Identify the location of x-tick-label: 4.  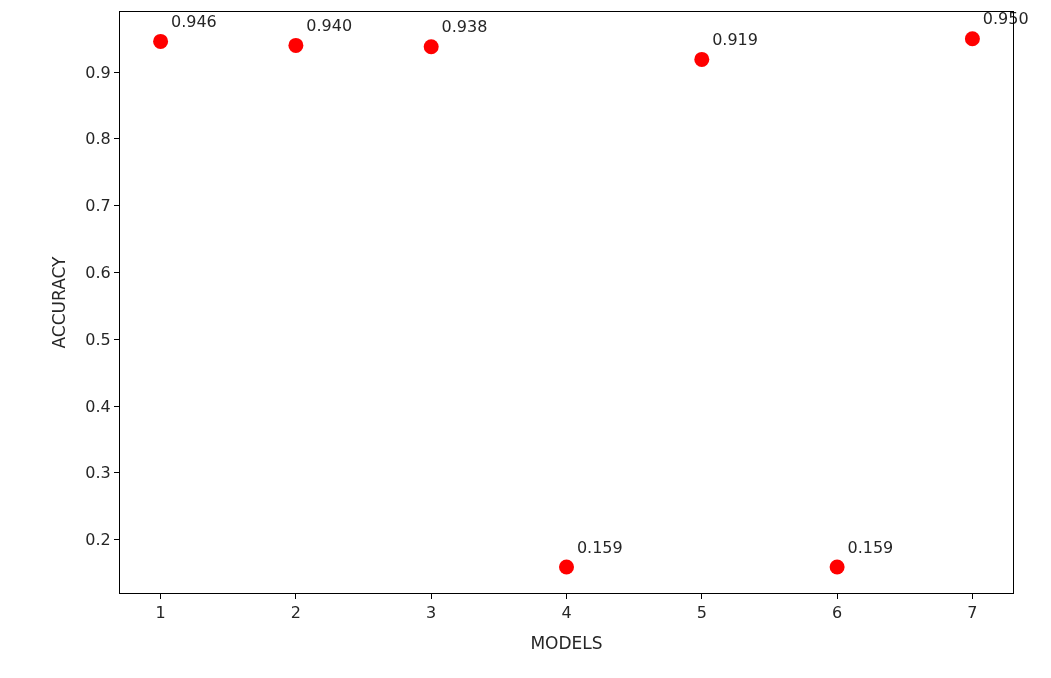
(566, 613).